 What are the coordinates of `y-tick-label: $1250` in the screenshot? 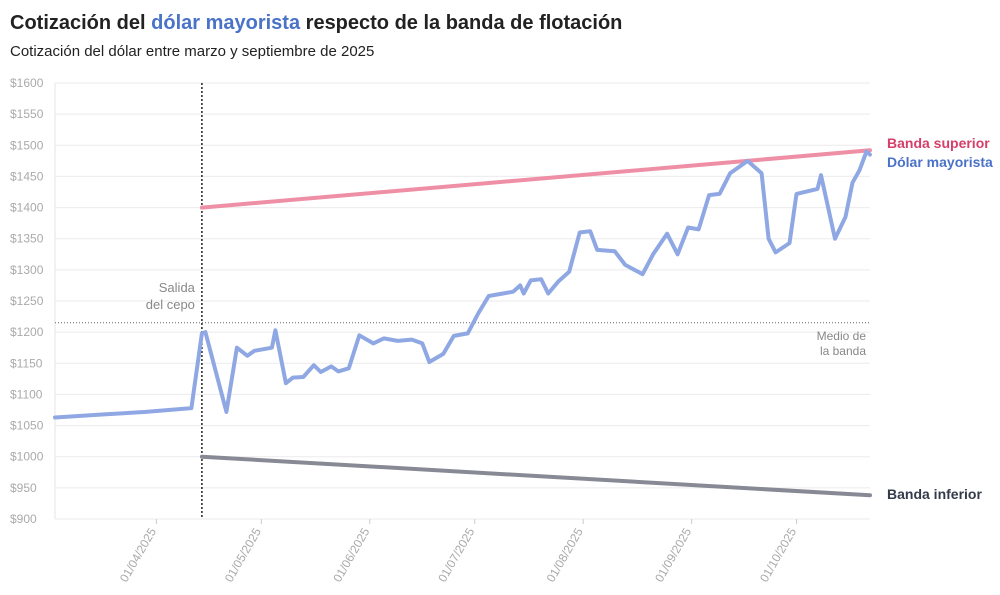 It's located at (27, 301).